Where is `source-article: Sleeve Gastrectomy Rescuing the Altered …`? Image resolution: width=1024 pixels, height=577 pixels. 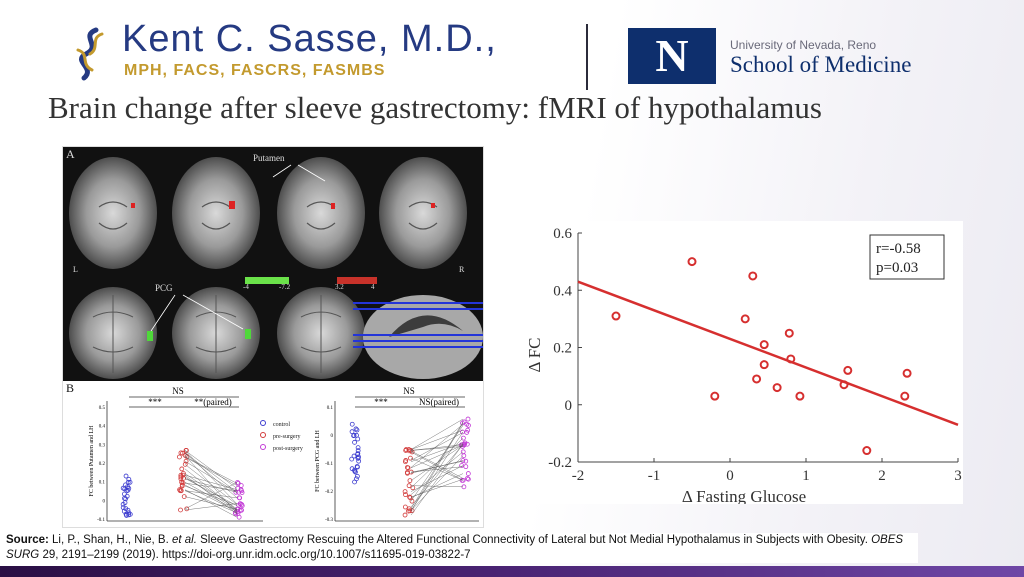
source-article: Sleeve Gastrectomy Rescuing the Altered … is located at coordinates (534, 540).